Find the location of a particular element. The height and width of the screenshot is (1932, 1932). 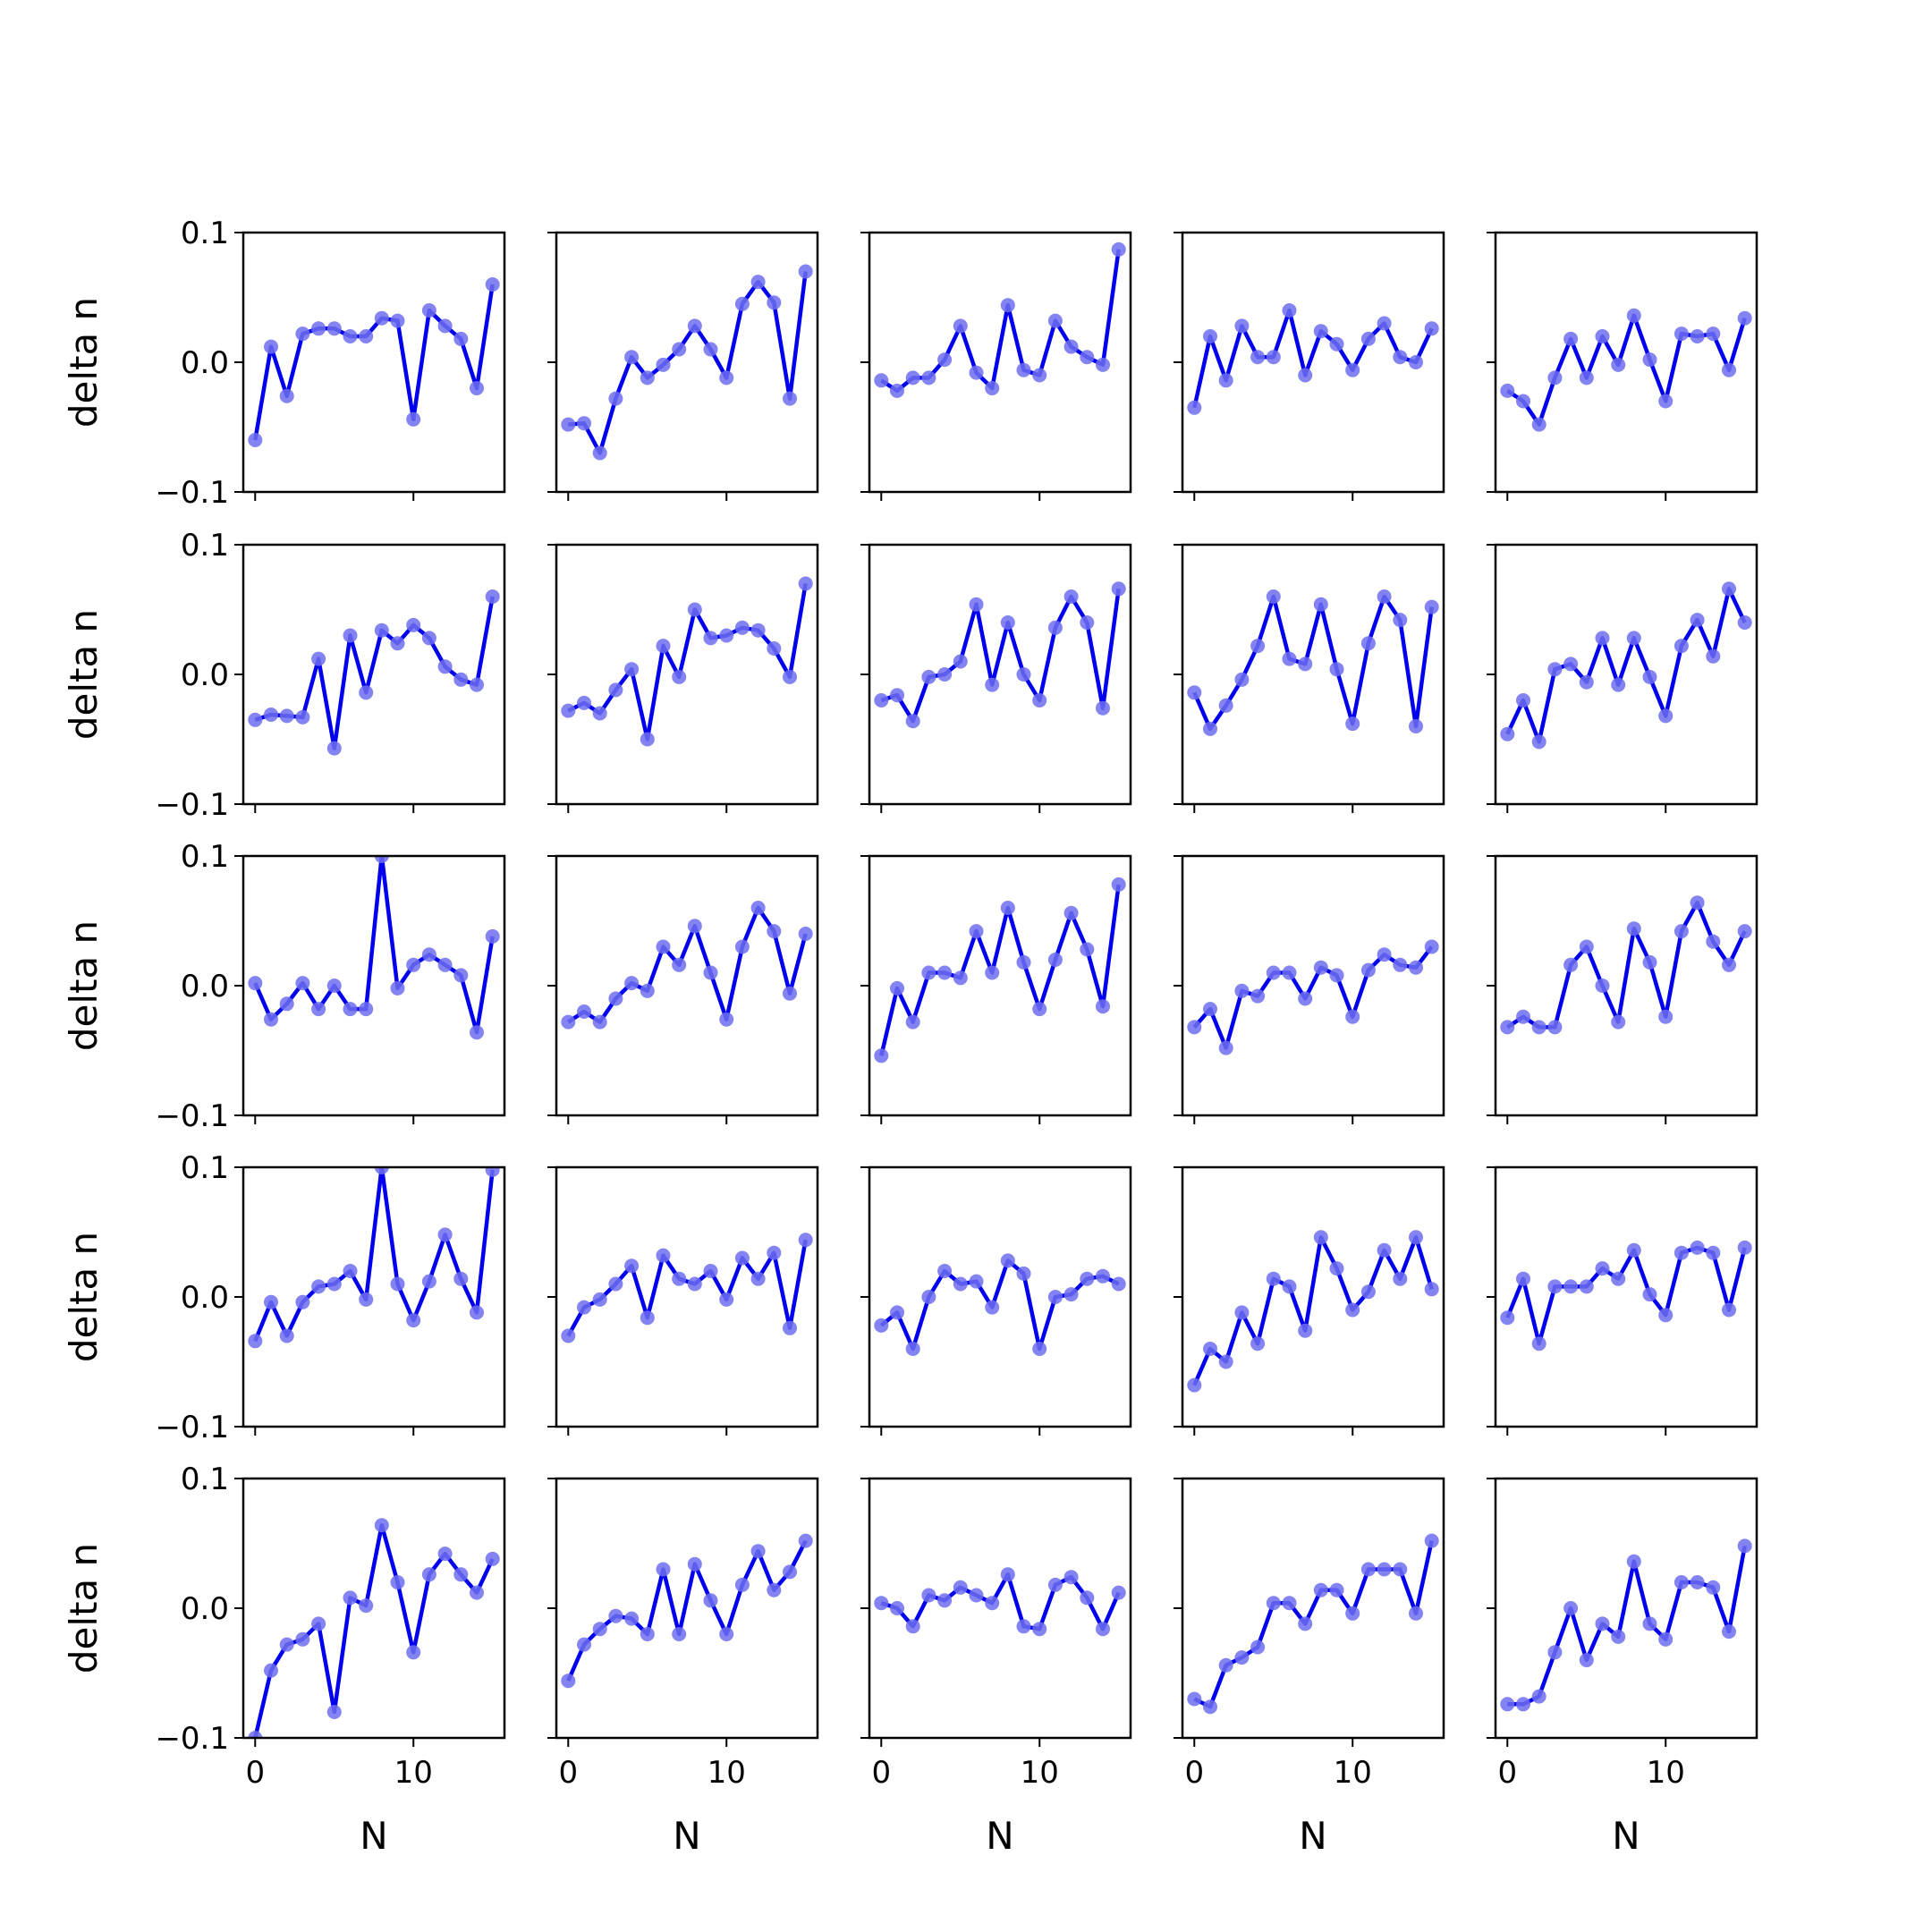

axes-frame-r4c4 is located at coordinates (1313, 1296).